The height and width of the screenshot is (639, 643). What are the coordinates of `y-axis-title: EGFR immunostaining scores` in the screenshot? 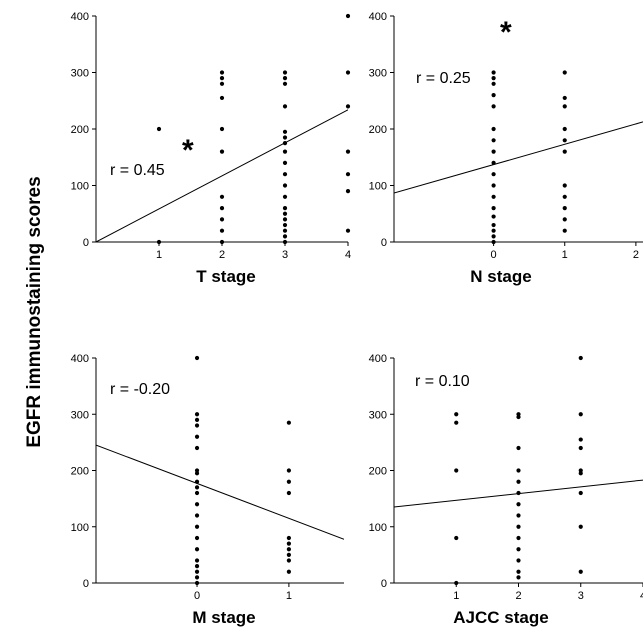 It's located at (34, 311).